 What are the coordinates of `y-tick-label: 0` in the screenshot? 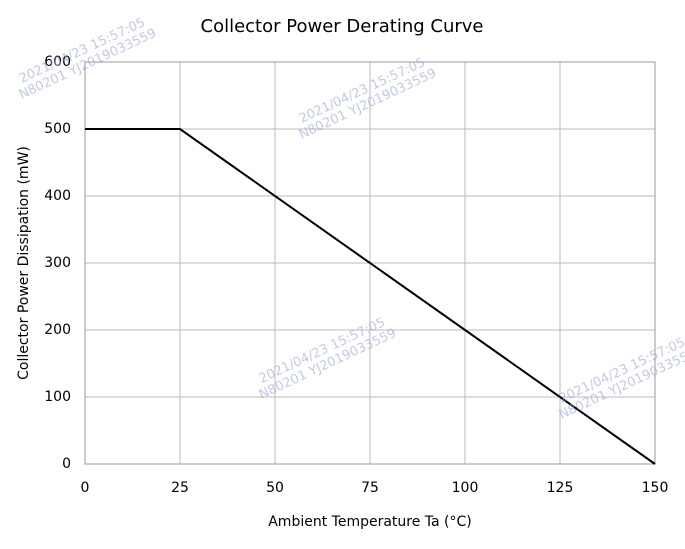 It's located at (66, 464).